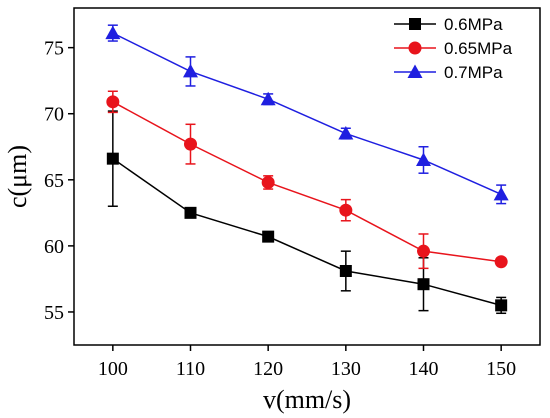 The height and width of the screenshot is (418, 550). Describe the element at coordinates (501, 369) in the screenshot. I see `x-tick-label: 150` at that location.